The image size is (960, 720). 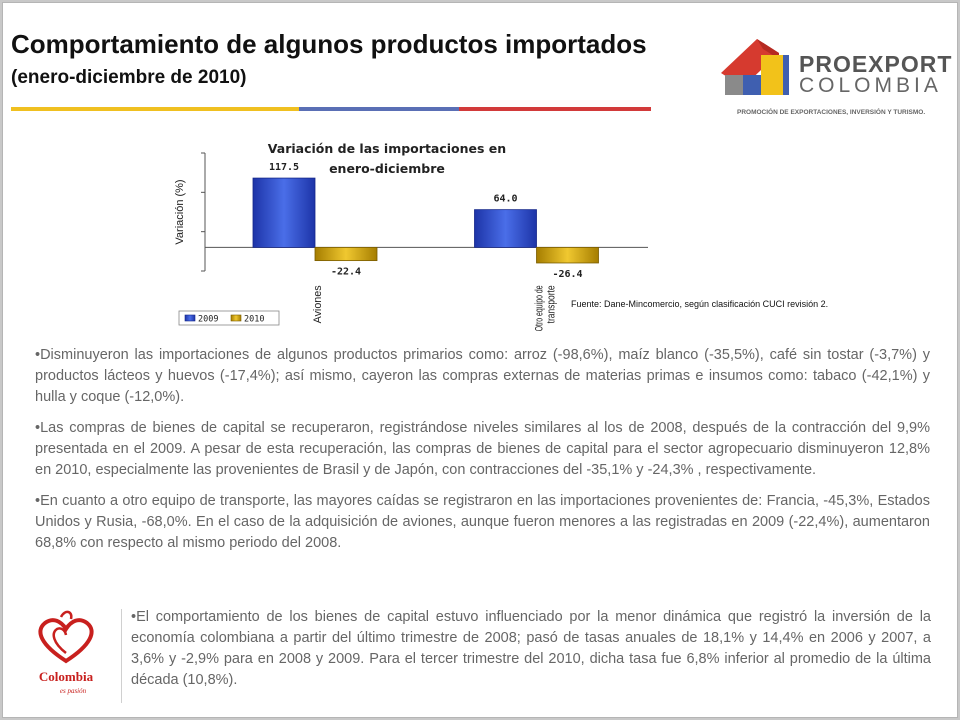 I want to click on data-label: 117.5, so click(x=284, y=167).